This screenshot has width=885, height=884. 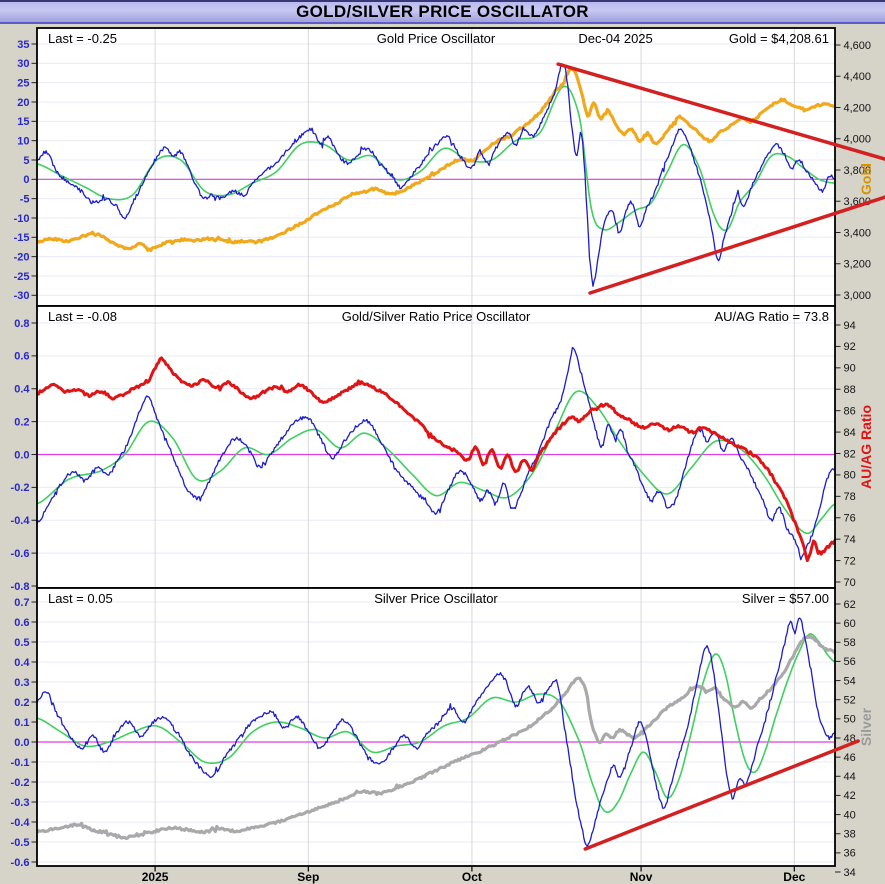 I want to click on svg-text: 10, so click(x=23, y=141).